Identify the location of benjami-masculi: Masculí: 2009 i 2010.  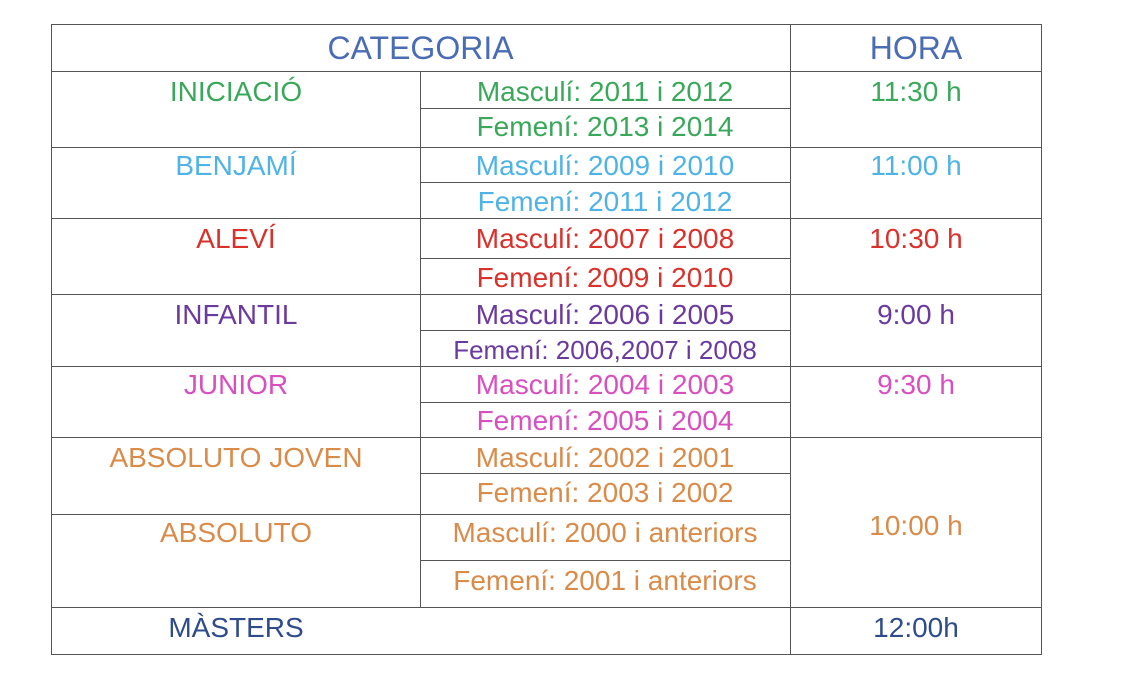
(605, 165).